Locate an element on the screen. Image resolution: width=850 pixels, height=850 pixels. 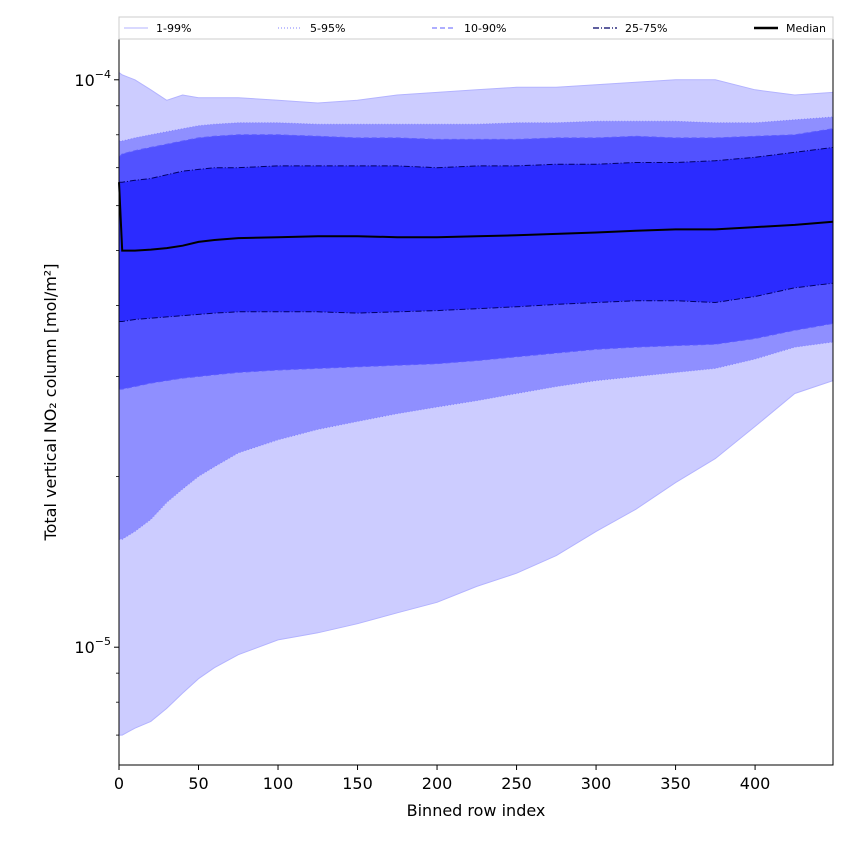
legend-label: 25-75% is located at coordinates (646, 28).